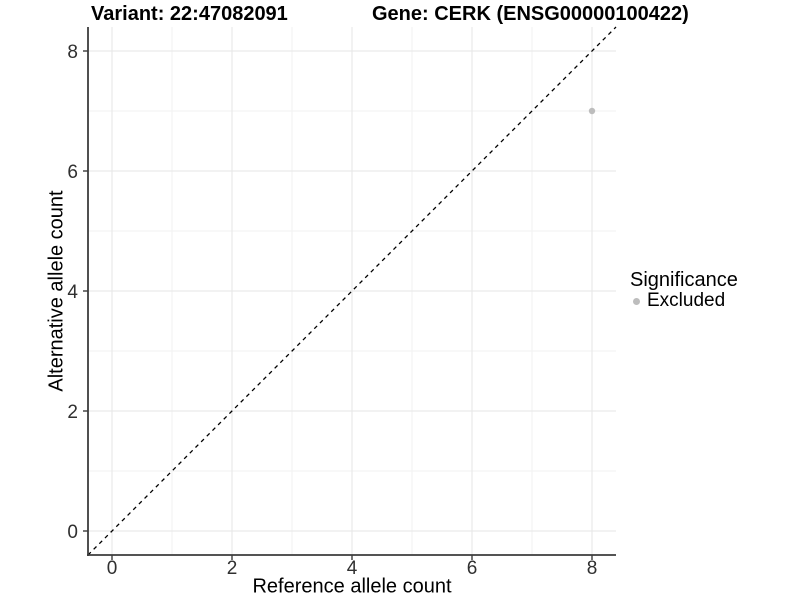 The height and width of the screenshot is (600, 800). Describe the element at coordinates (352, 586) in the screenshot. I see `x-axis-title: Reference allele count` at that location.